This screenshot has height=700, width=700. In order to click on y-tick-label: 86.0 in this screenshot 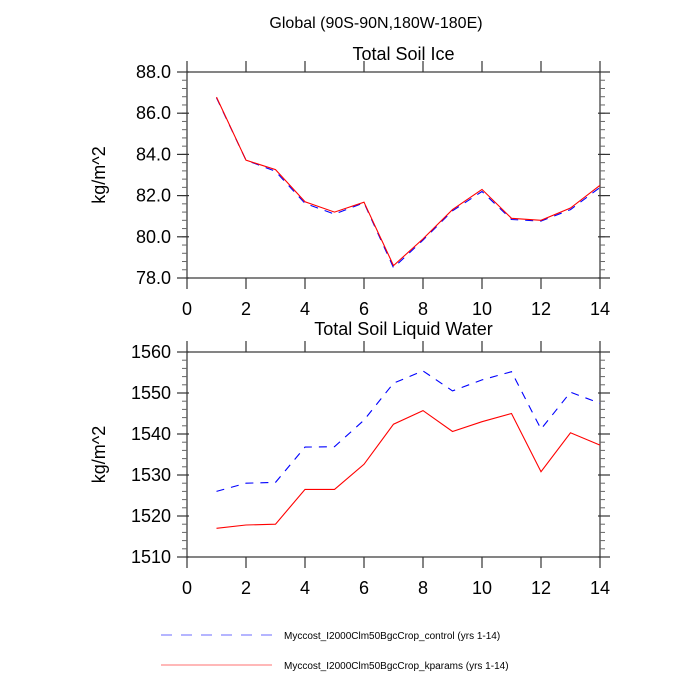, I will do `click(153, 113)`.